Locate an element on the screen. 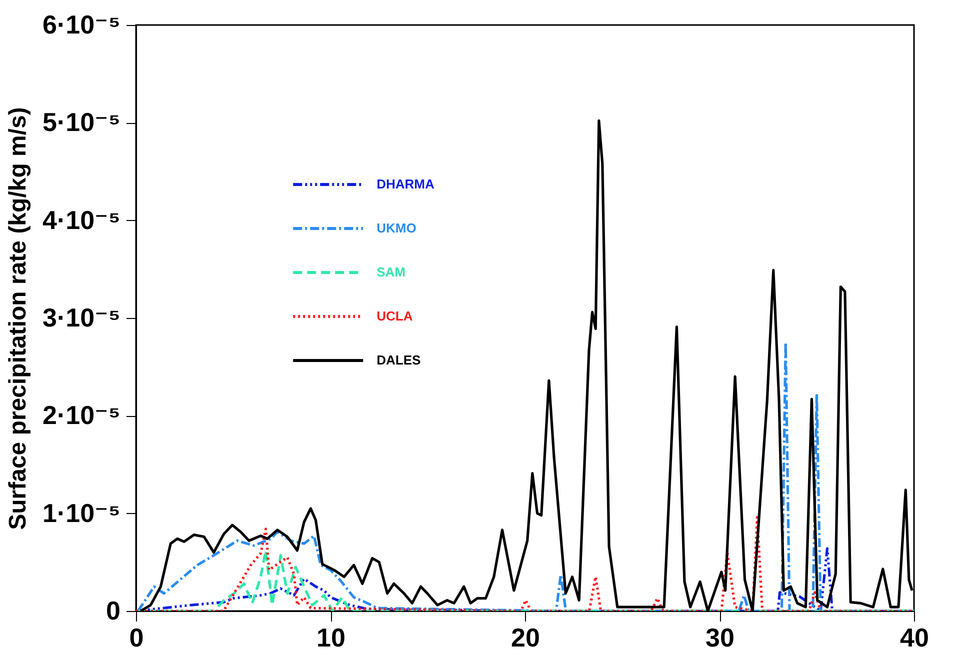  y-tick-label: 6·10⁻⁵ is located at coordinates (81, 25).